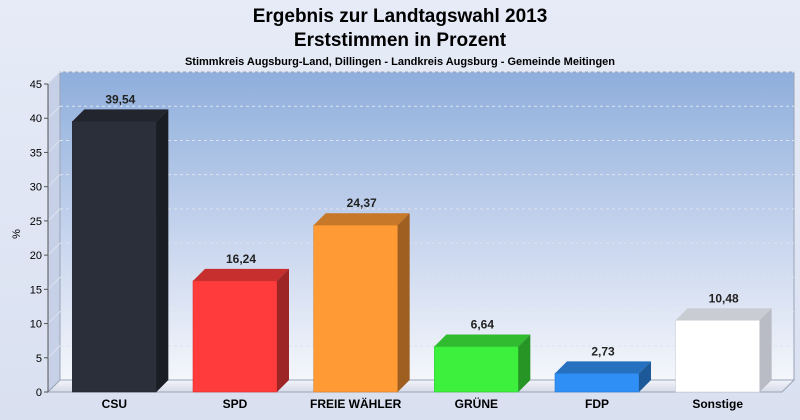  Describe the element at coordinates (39, 239) in the screenshot. I see `y-axis: 0 5 10 15 20 25 30 35 40 45` at that location.